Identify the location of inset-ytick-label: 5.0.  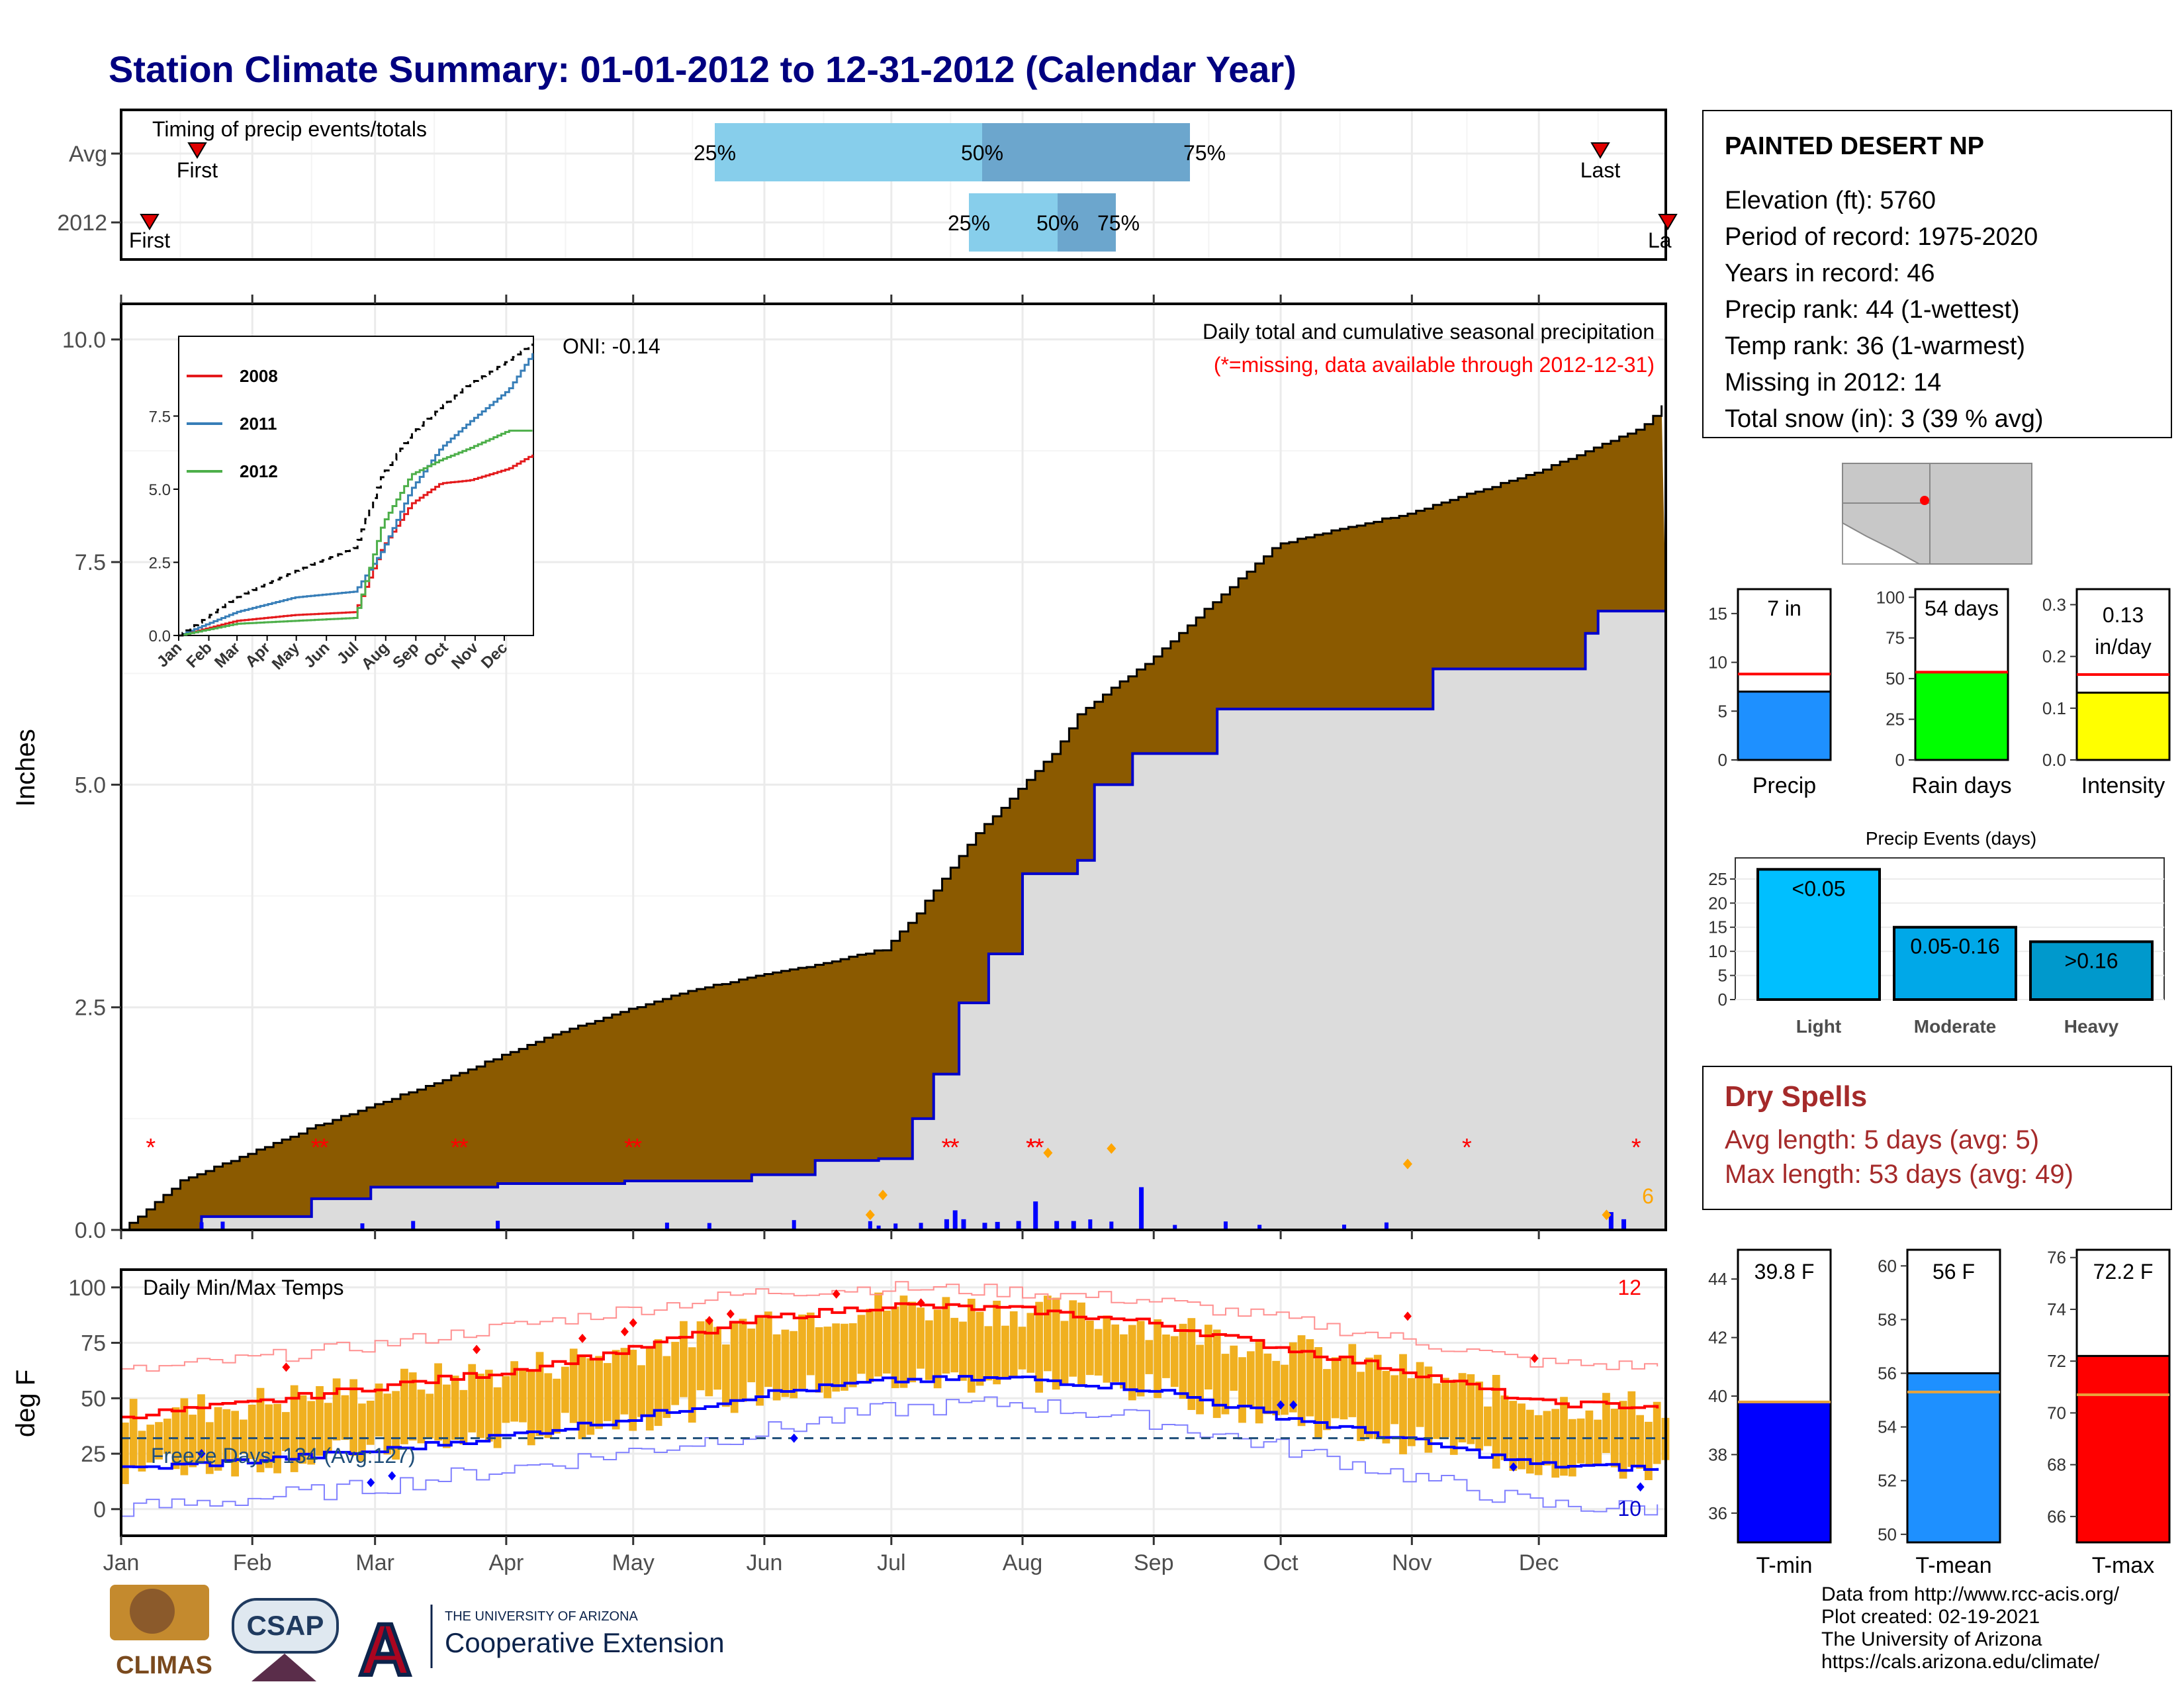
(160, 490).